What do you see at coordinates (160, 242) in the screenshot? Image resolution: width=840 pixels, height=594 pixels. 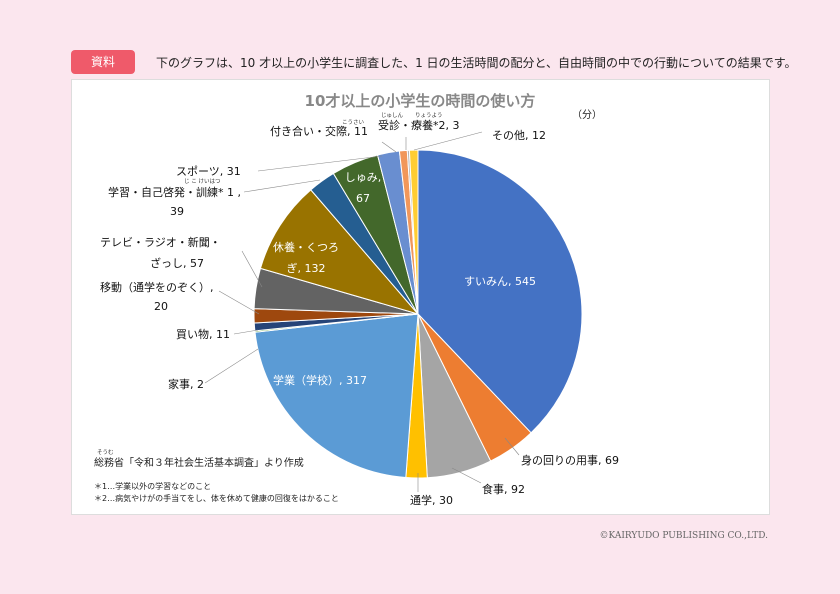 I see `label-media-1: テレビ・ラジオ・新聞・` at bounding box center [160, 242].